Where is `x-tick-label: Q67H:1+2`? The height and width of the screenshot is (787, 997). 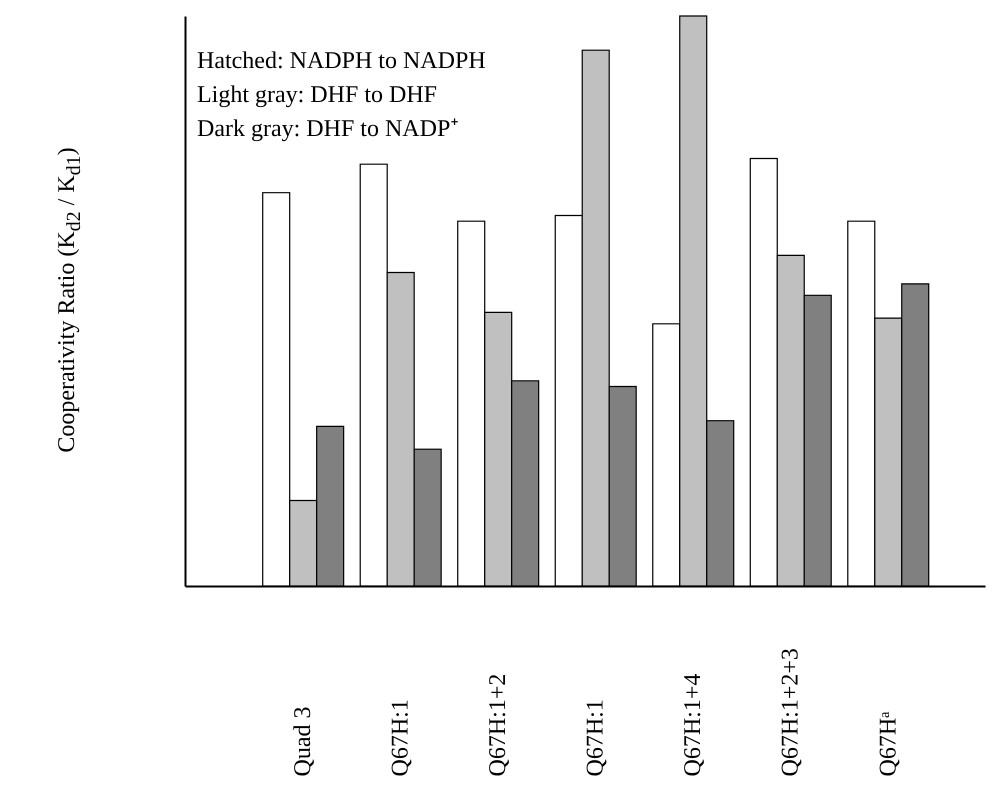
x-tick-label: Q67H:1+2 is located at coordinates (498, 725).